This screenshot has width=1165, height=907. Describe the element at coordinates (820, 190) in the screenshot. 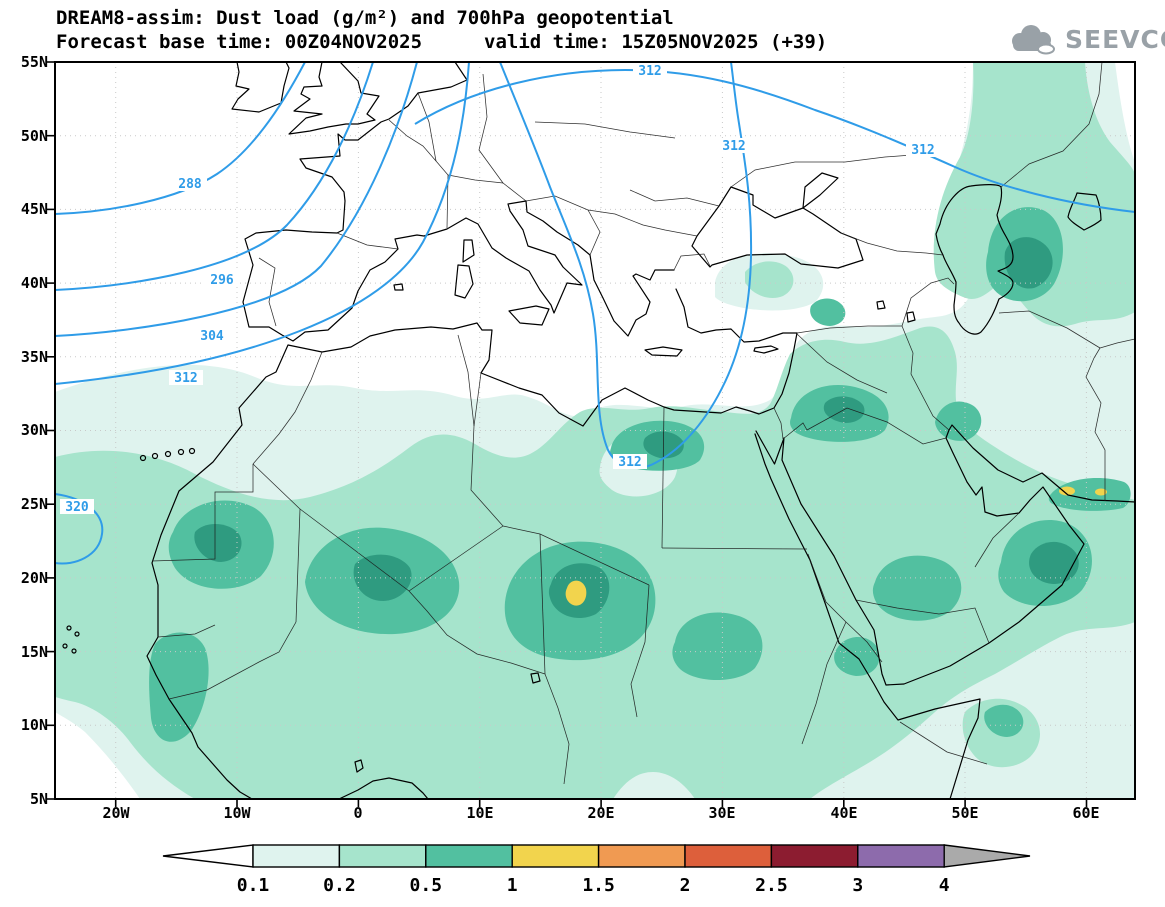

I see `coastline-sea-of-azov` at that location.